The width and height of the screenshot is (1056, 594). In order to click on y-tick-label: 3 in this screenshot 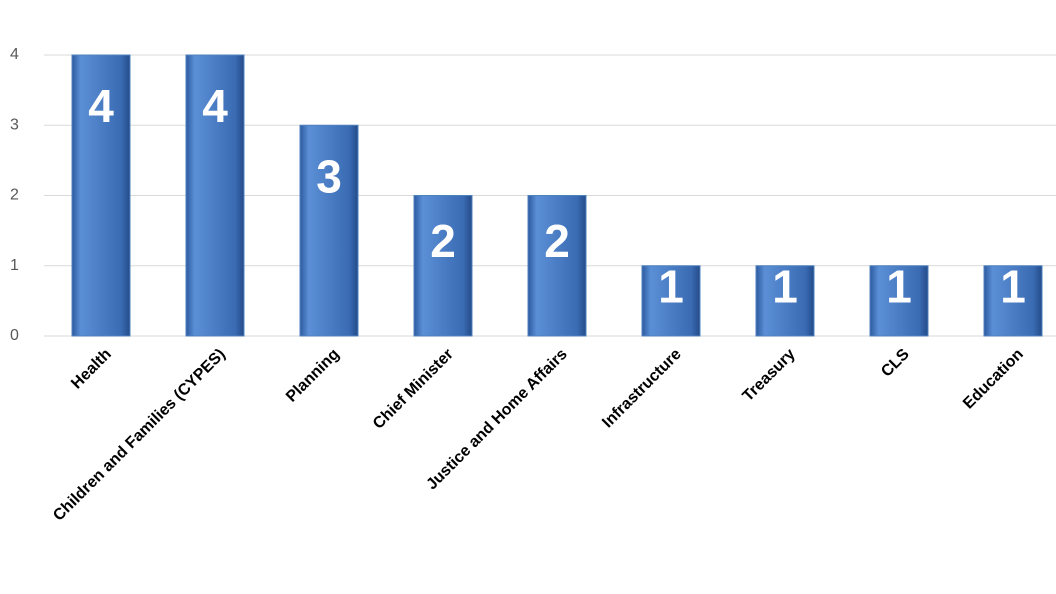, I will do `click(14, 124)`.